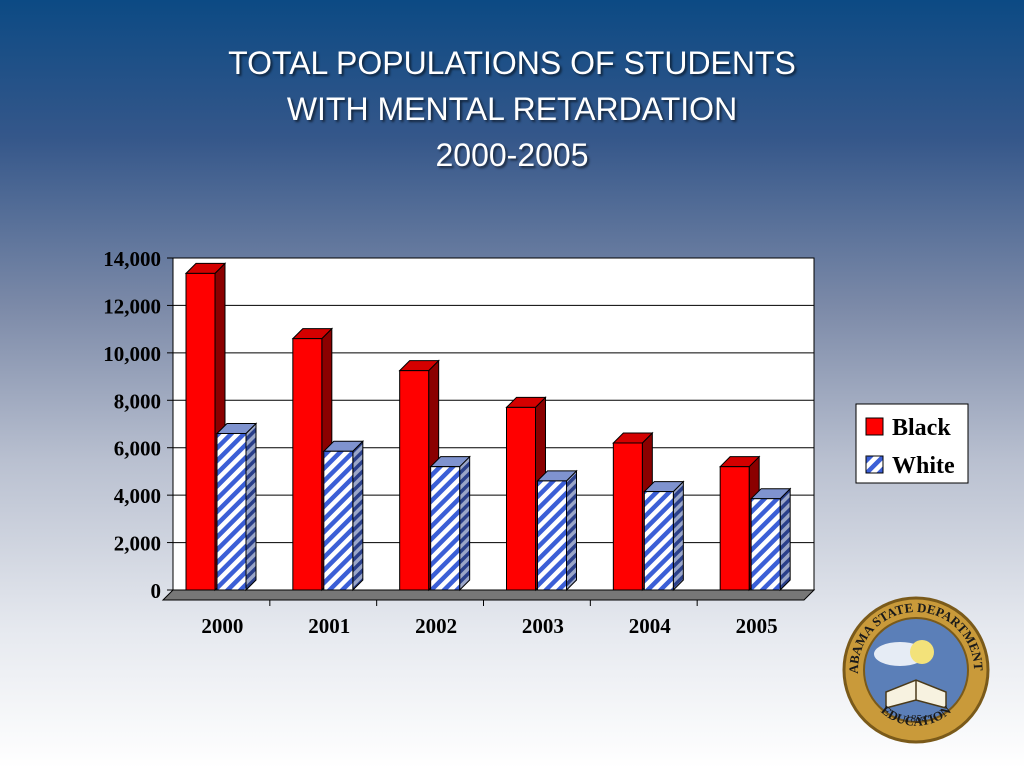 The width and height of the screenshot is (1024, 768). Describe the element at coordinates (137, 449) in the screenshot. I see `y-tick-label: 6,000` at that location.